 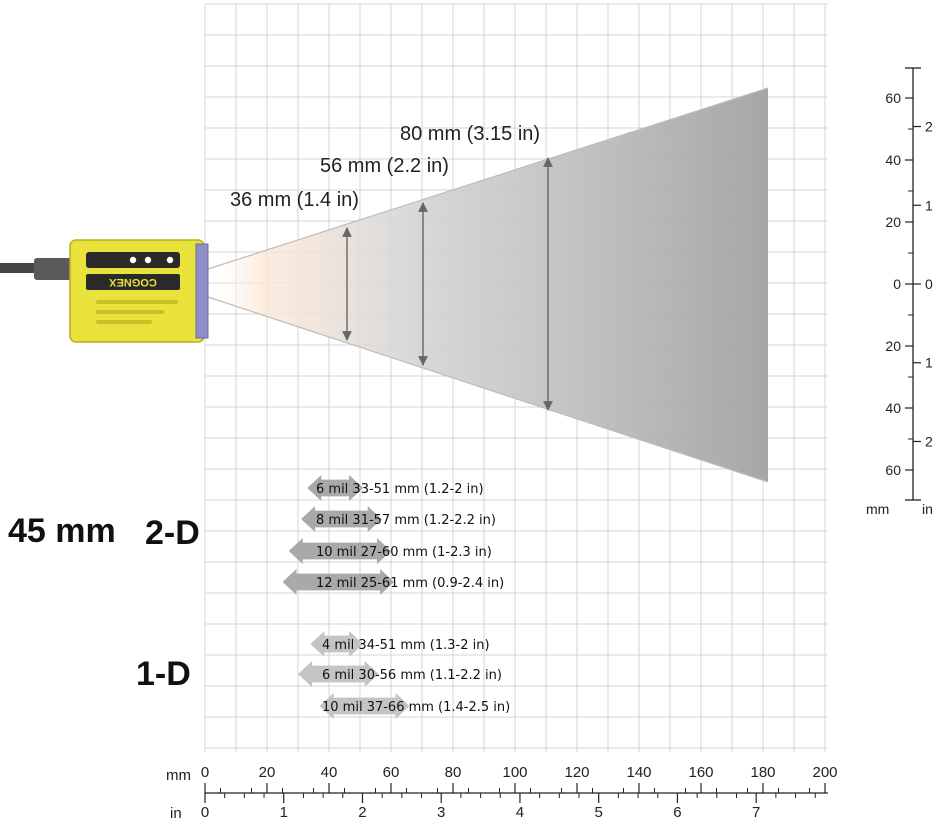 I want to click on bottom-axis-mm-tick-label: 200, so click(x=824, y=772).